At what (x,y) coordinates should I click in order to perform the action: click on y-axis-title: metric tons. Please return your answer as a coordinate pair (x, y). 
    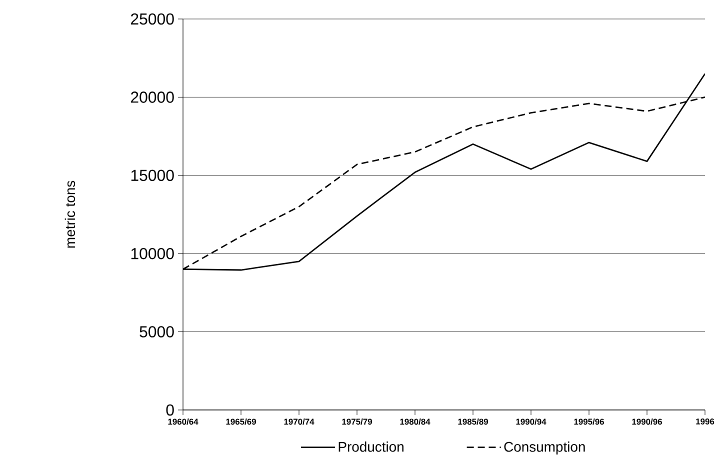
    Looking at the image, I should click on (70, 214).